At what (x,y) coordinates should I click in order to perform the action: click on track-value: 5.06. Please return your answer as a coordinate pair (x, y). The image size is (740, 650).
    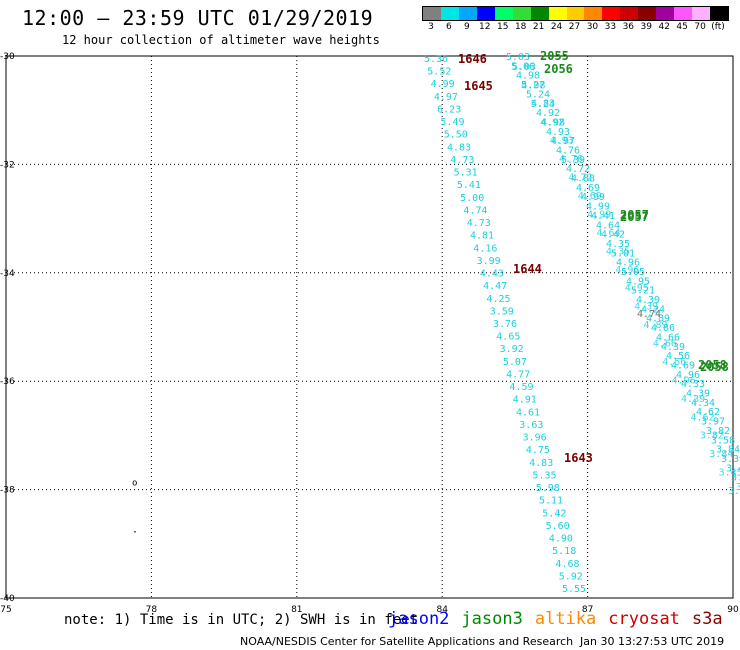
    Looking at the image, I should click on (523, 66).